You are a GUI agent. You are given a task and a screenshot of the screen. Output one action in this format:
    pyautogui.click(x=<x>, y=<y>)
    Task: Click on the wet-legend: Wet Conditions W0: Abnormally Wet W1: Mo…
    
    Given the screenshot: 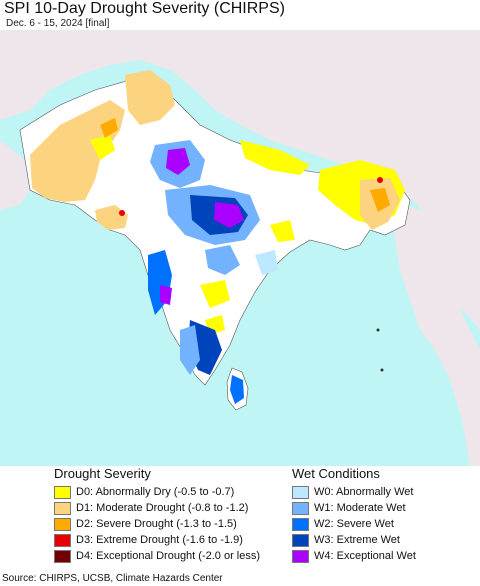 What is the action you would take?
    pyautogui.click(x=354, y=515)
    